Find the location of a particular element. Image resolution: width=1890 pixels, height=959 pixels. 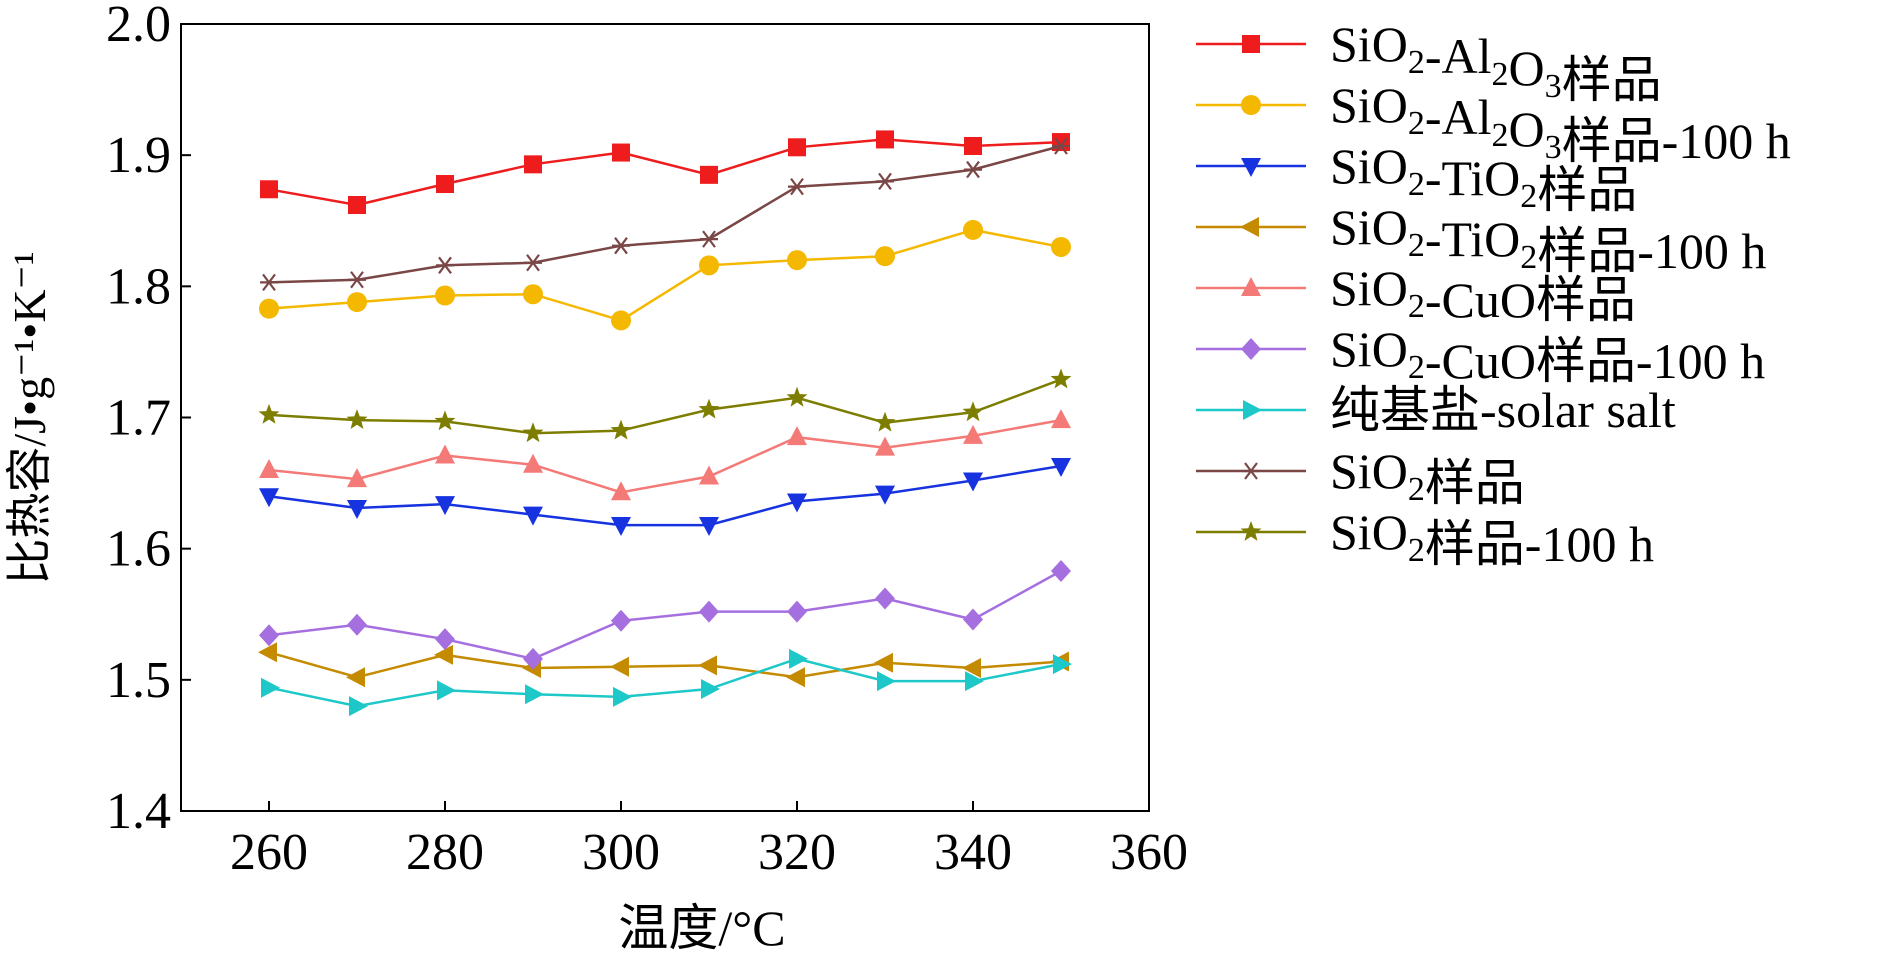

y-tick-label: 1.4 is located at coordinates (138, 811).